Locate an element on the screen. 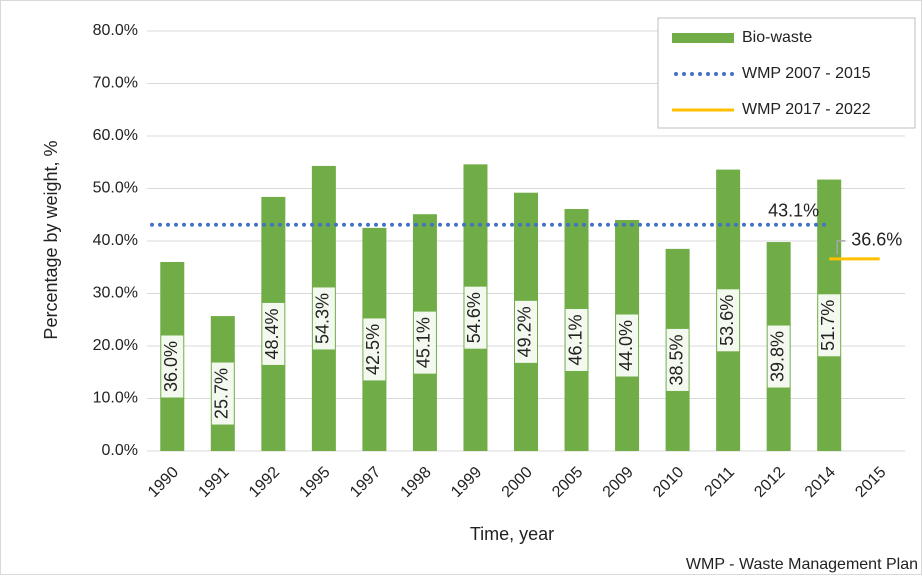 This screenshot has width=923, height=576. data-label: 44.0% is located at coordinates (626, 345).